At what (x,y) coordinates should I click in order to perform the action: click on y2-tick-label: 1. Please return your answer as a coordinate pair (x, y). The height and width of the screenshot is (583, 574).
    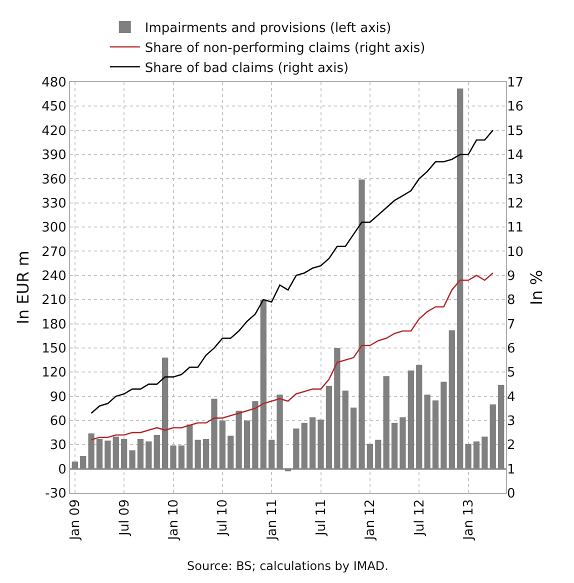
    Looking at the image, I should click on (511, 470).